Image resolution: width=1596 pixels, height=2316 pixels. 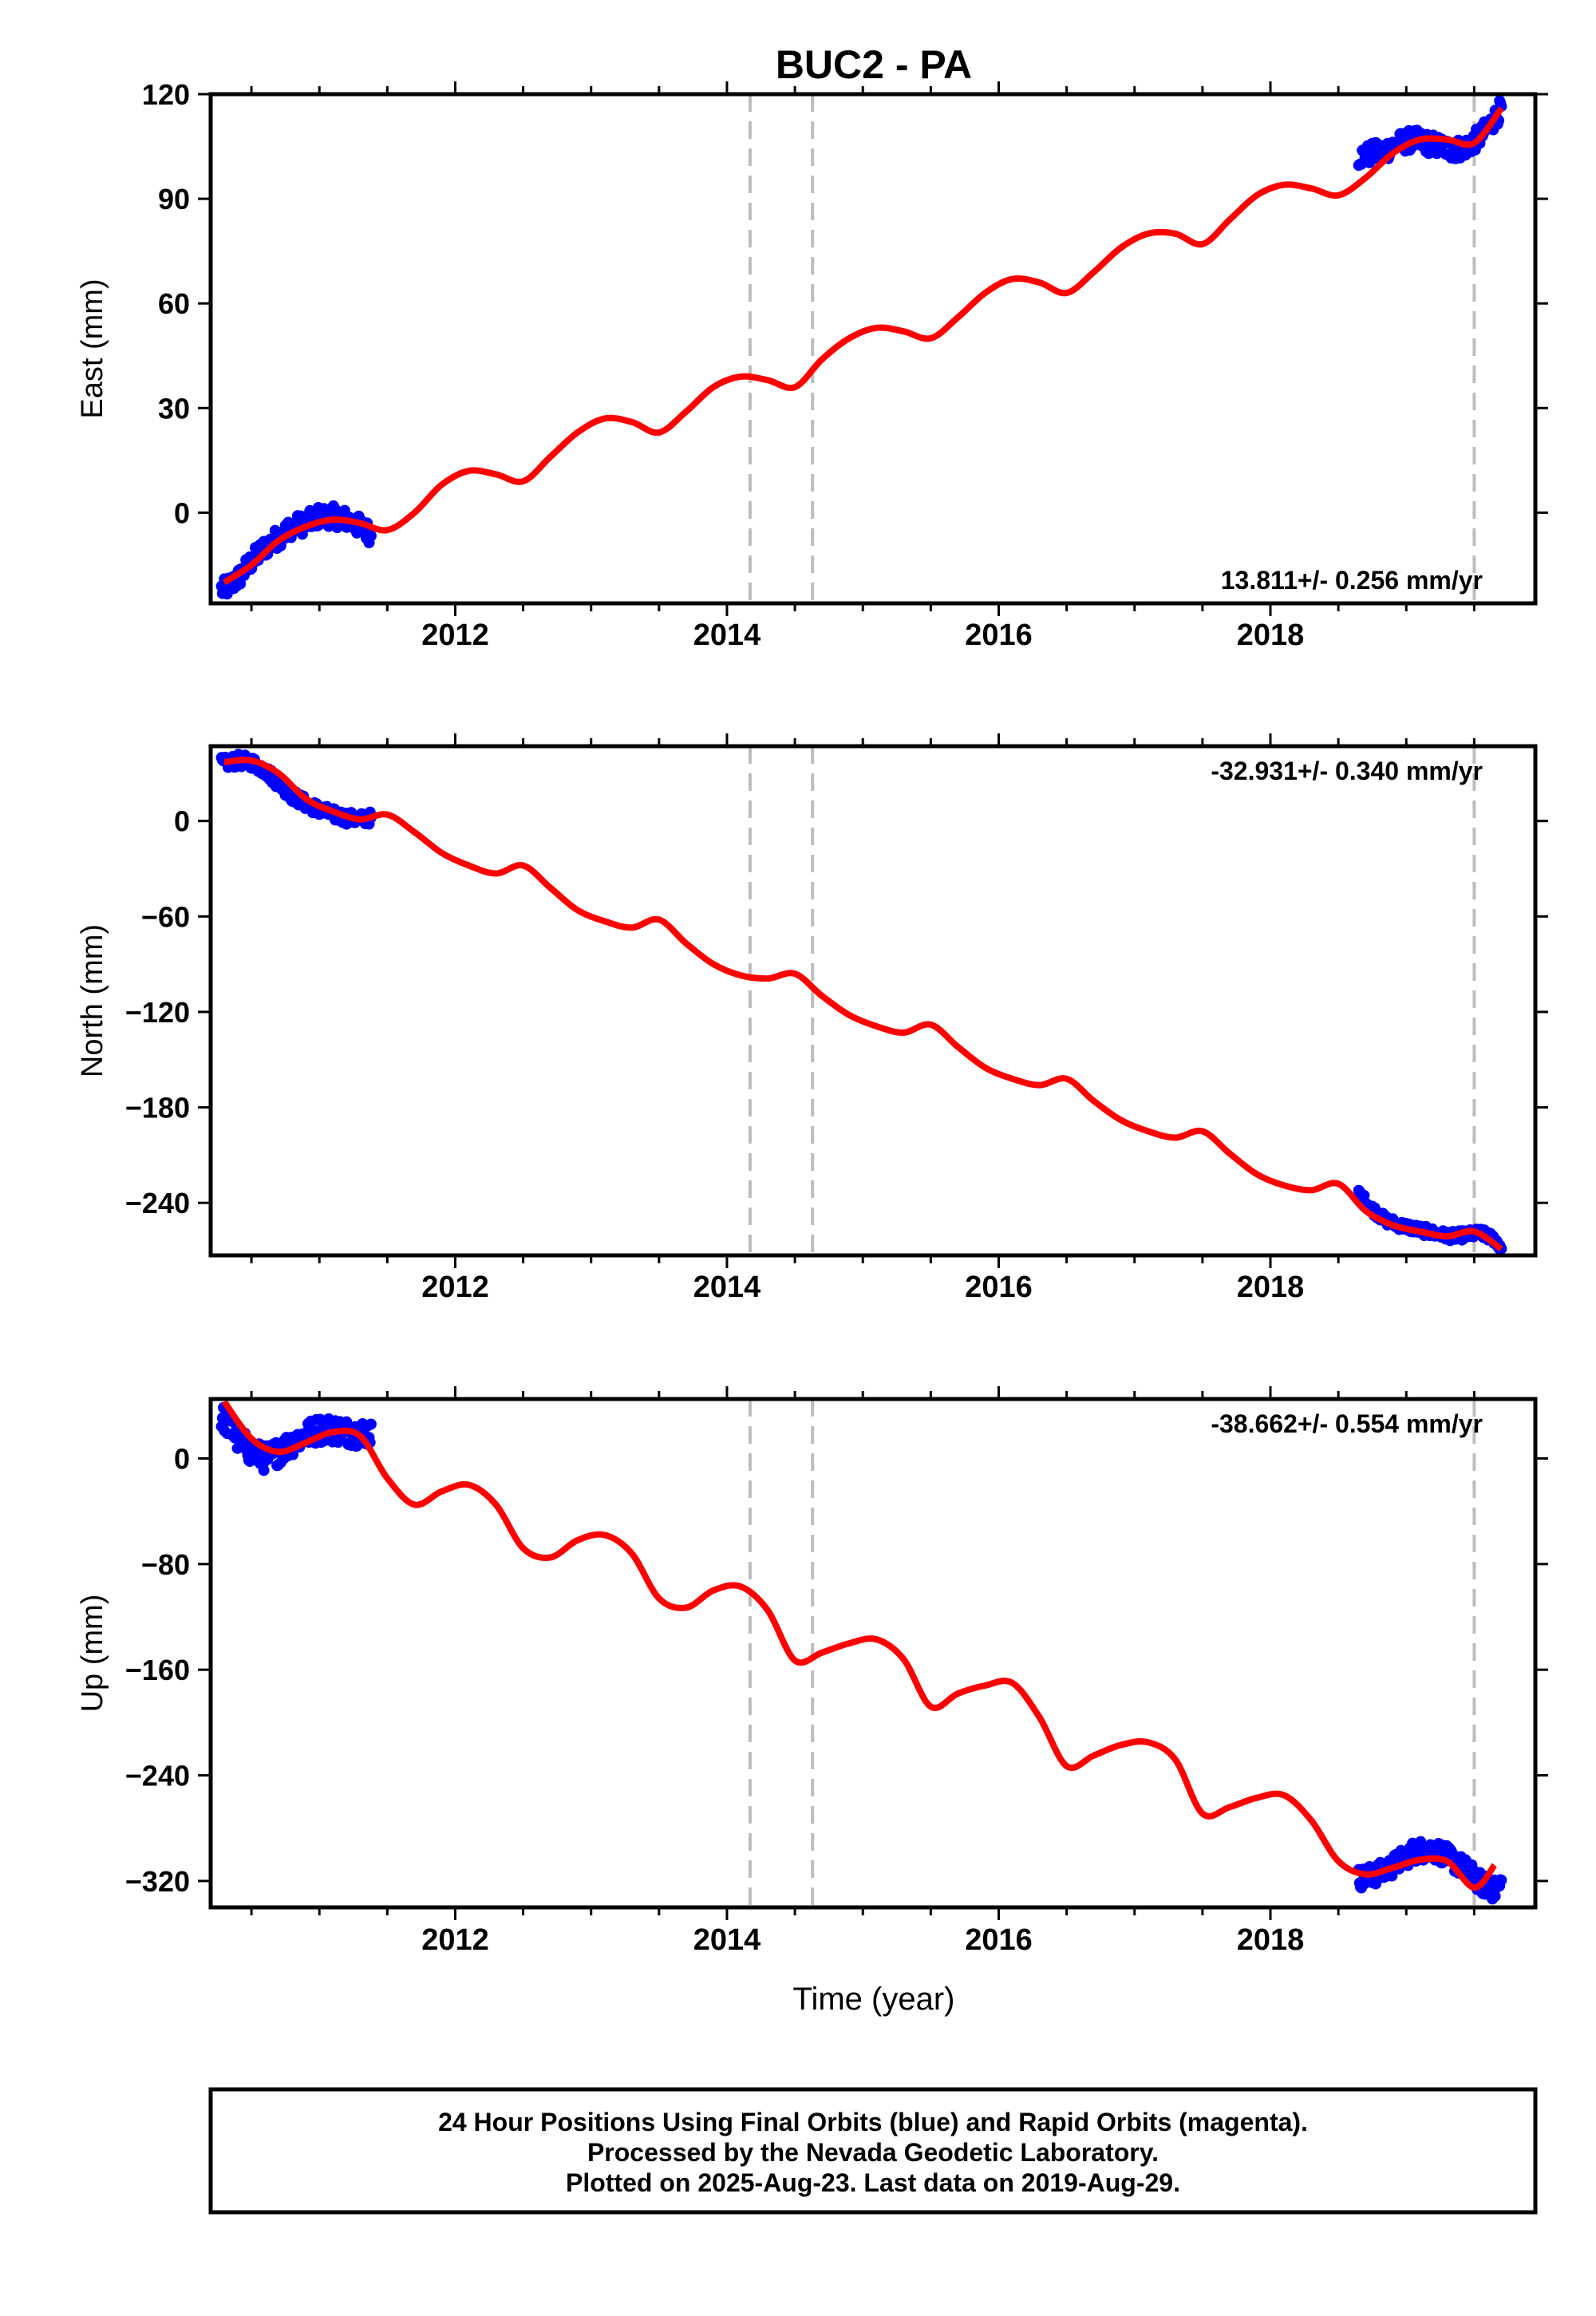 I want to click on up-x-tick-label: 2012, so click(x=455, y=1940).